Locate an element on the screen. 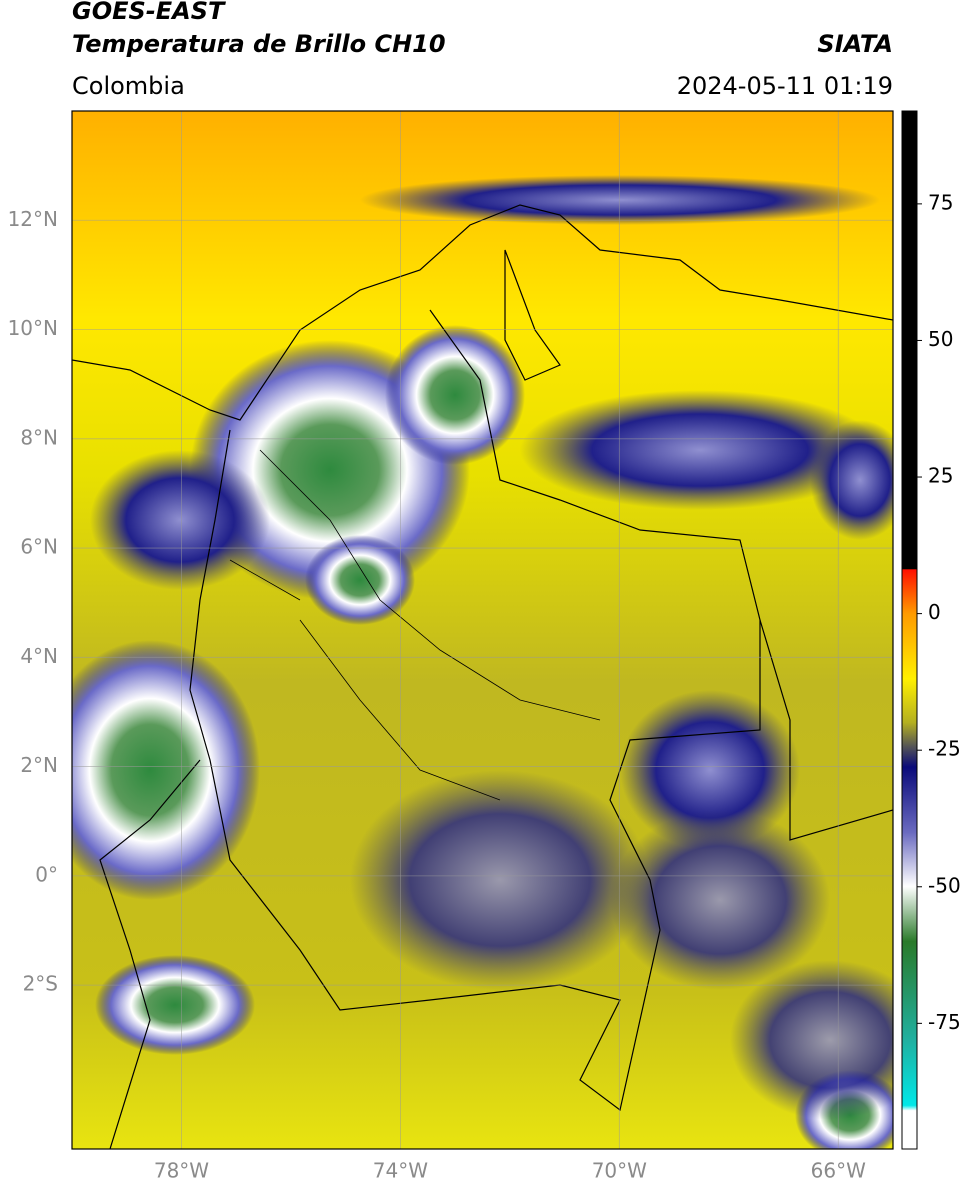  y-tick-label: 8°N is located at coordinates (39, 437).